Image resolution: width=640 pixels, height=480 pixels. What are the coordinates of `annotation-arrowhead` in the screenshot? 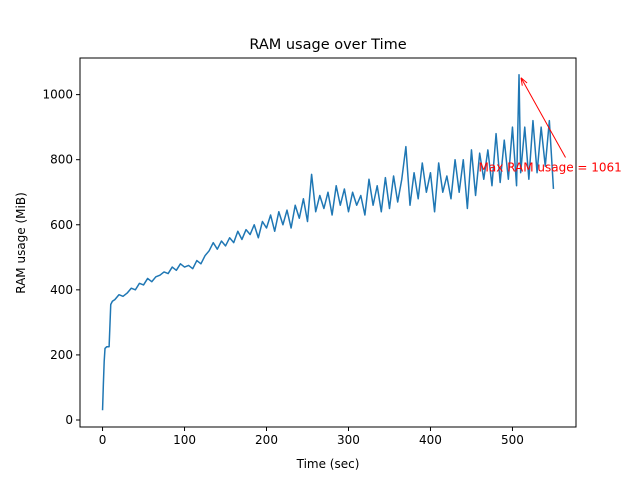 It's located at (524, 81).